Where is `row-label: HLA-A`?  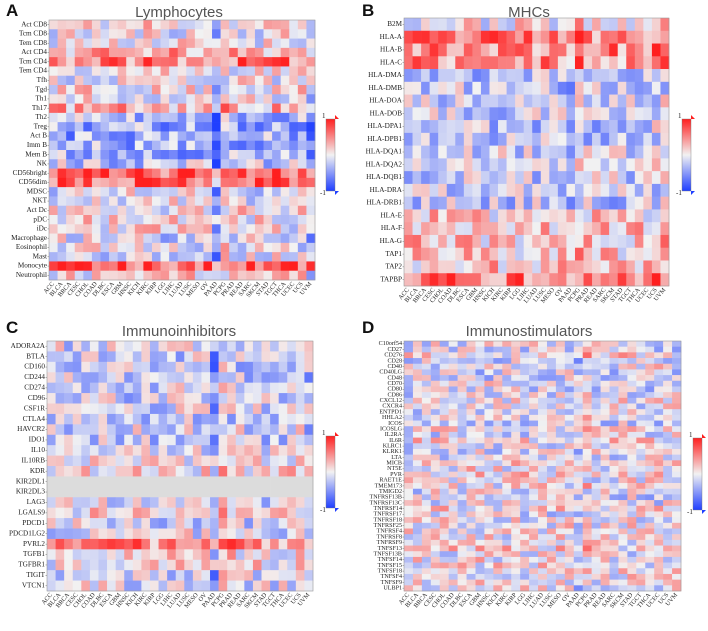
row-label: HLA-A is located at coordinates (391, 37).